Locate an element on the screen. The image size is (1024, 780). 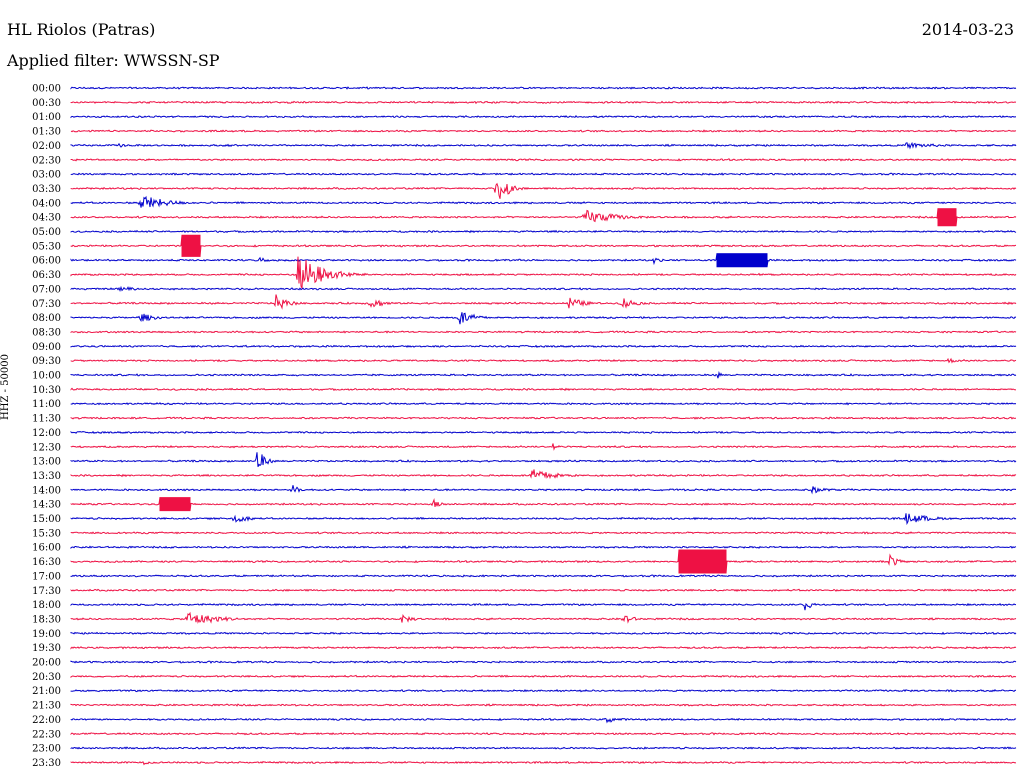
row-time-label: 23:00 is located at coordinates (46, 749).